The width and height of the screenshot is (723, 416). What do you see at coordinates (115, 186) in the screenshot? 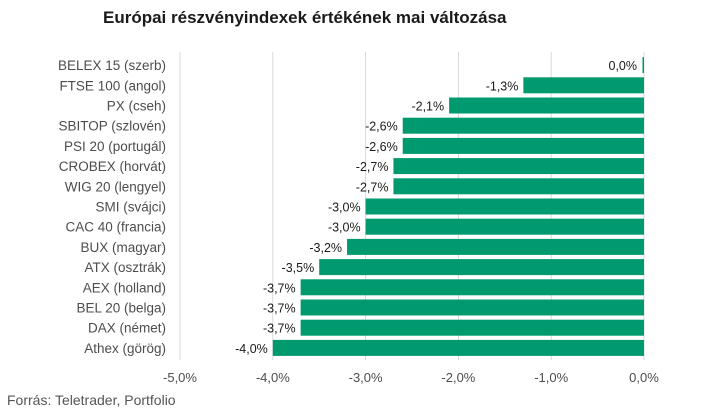
I see `category-label: WIG 20 (lengyel)` at bounding box center [115, 186].